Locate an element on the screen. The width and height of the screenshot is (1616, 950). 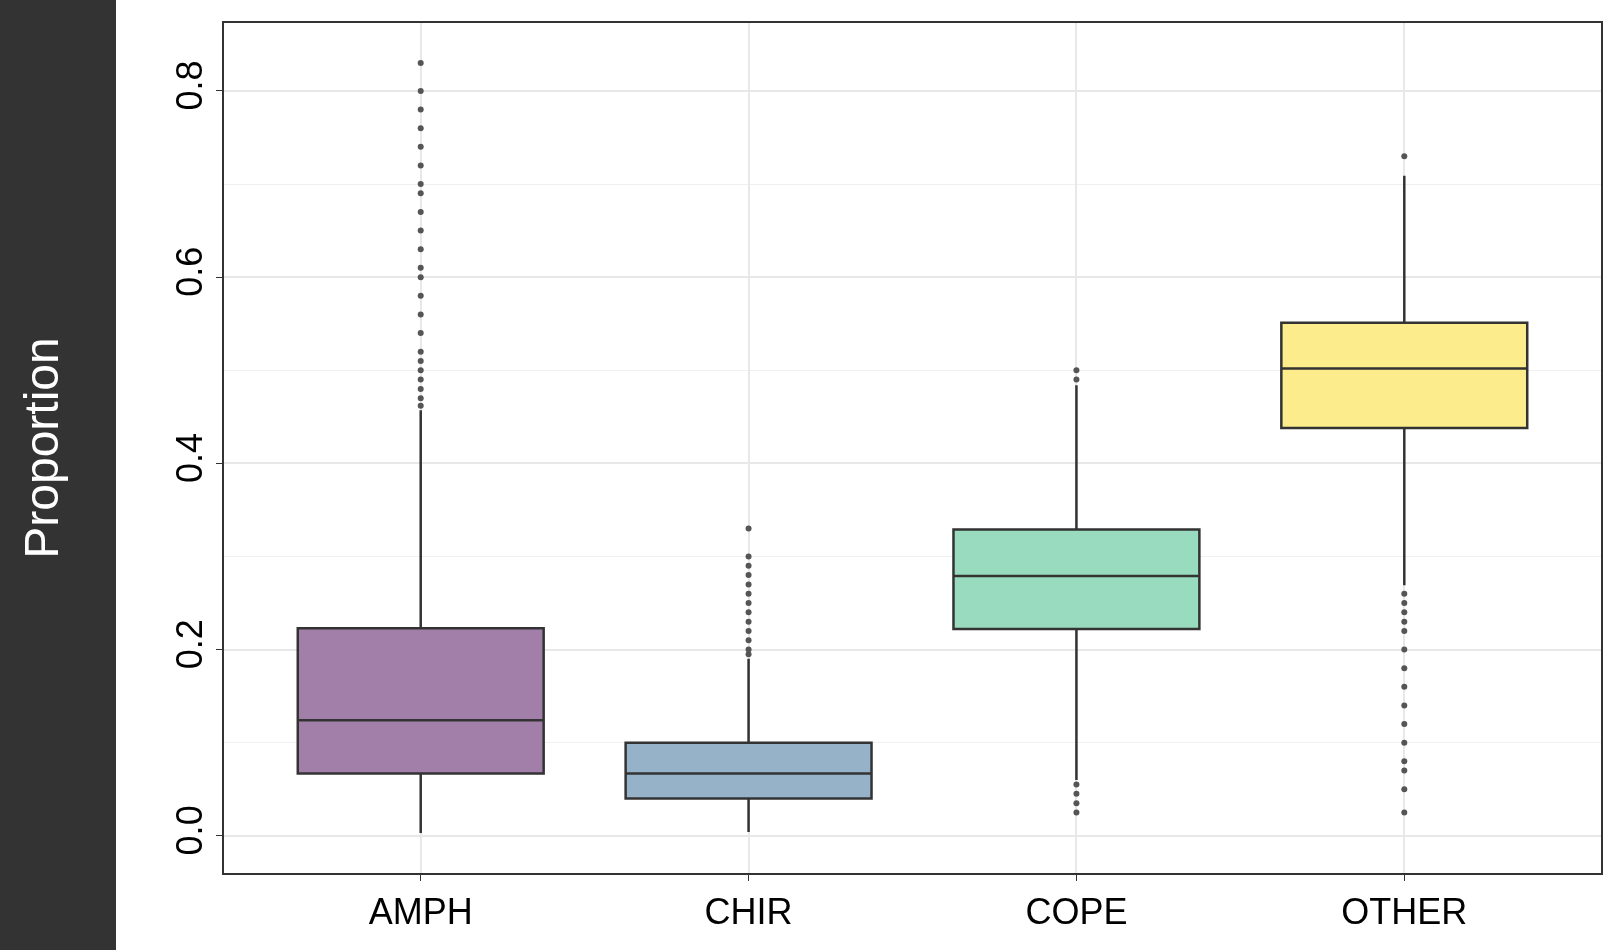
x-tick-label: CHIR is located at coordinates (748, 912).